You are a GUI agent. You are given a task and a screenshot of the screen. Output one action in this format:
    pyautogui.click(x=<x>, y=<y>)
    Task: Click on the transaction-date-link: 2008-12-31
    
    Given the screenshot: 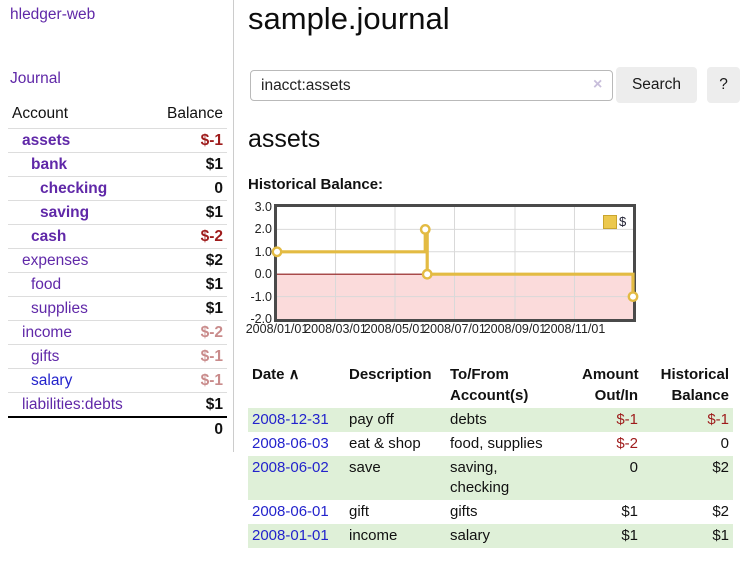 What is the action you would take?
    pyautogui.click(x=290, y=419)
    